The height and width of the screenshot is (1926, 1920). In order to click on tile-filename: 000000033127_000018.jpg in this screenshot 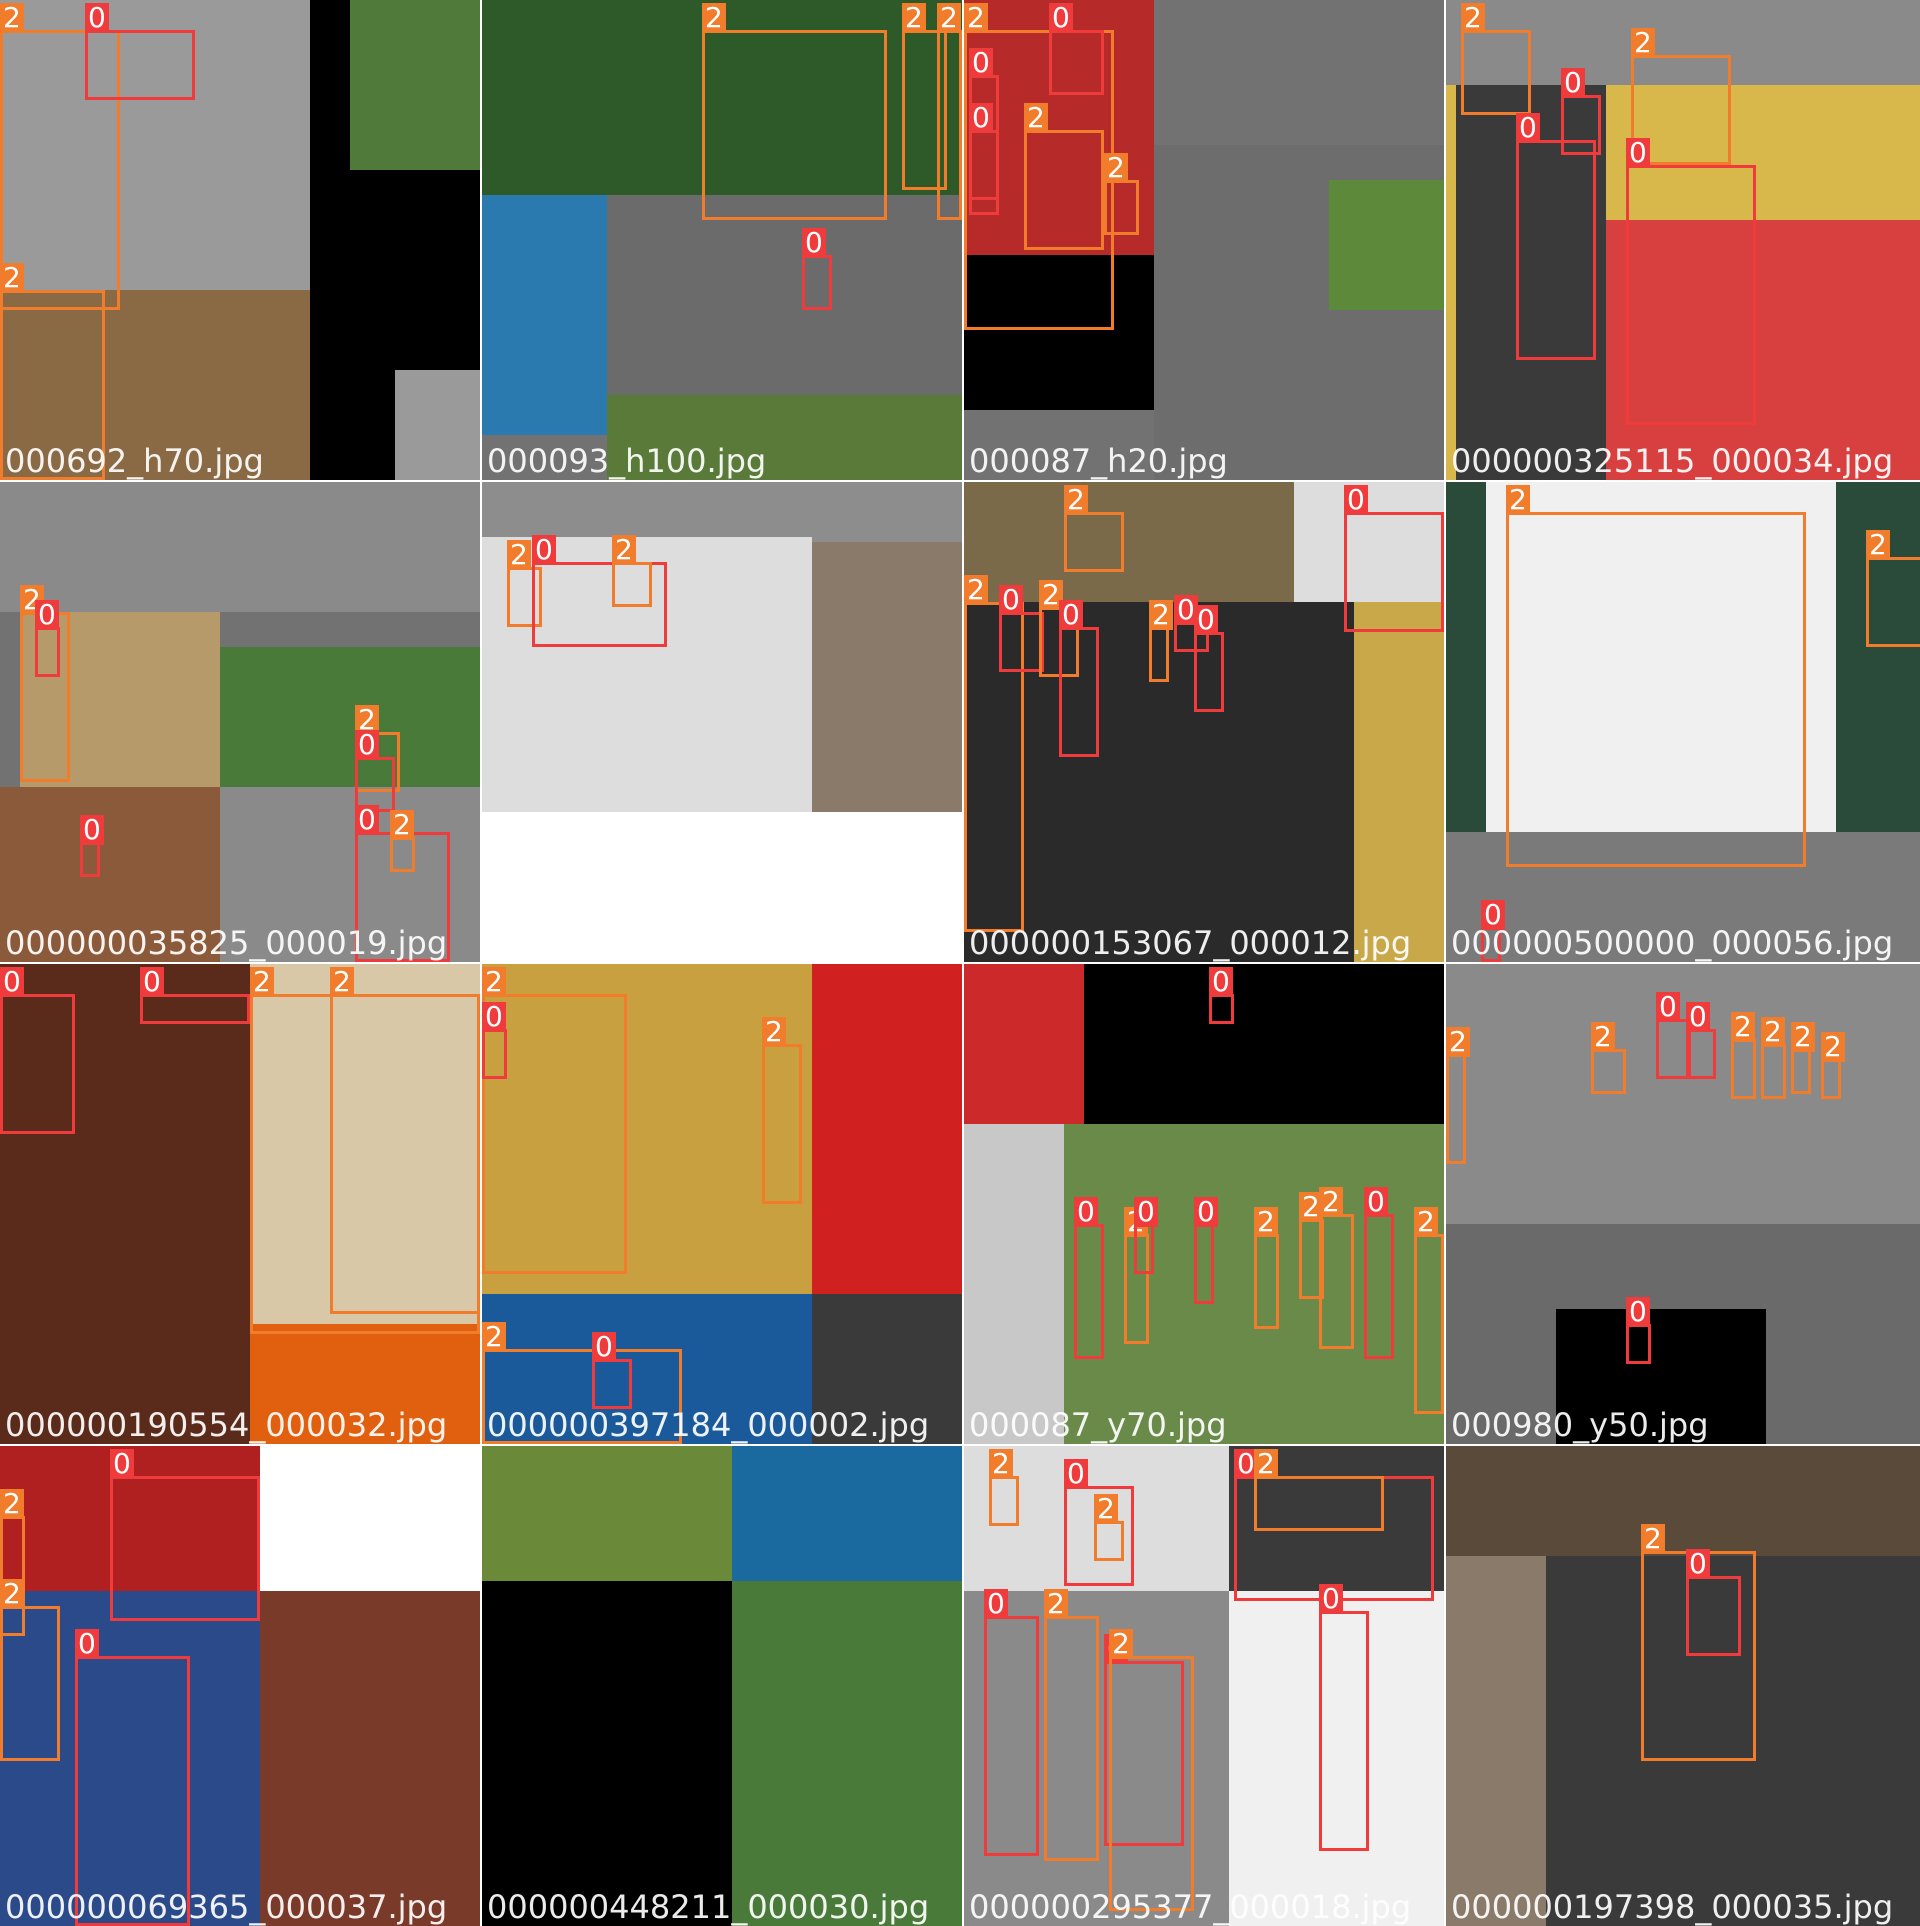, I will do `click(708, 943)`.